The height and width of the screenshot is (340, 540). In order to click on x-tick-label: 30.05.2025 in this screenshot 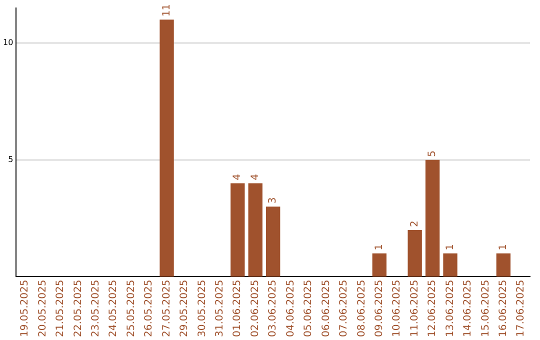, I will do `click(202, 309)`.